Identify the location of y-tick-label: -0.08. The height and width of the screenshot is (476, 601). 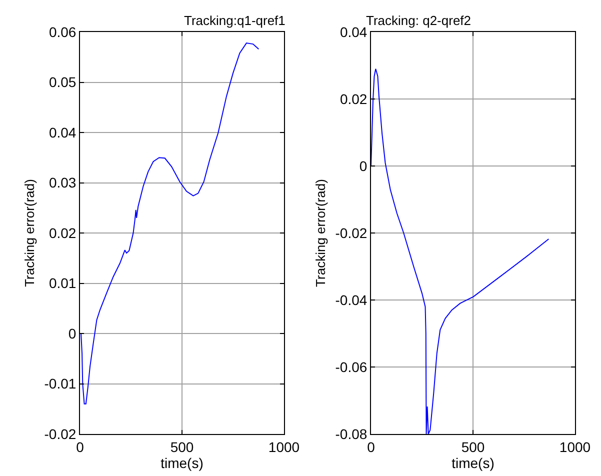
(351, 434).